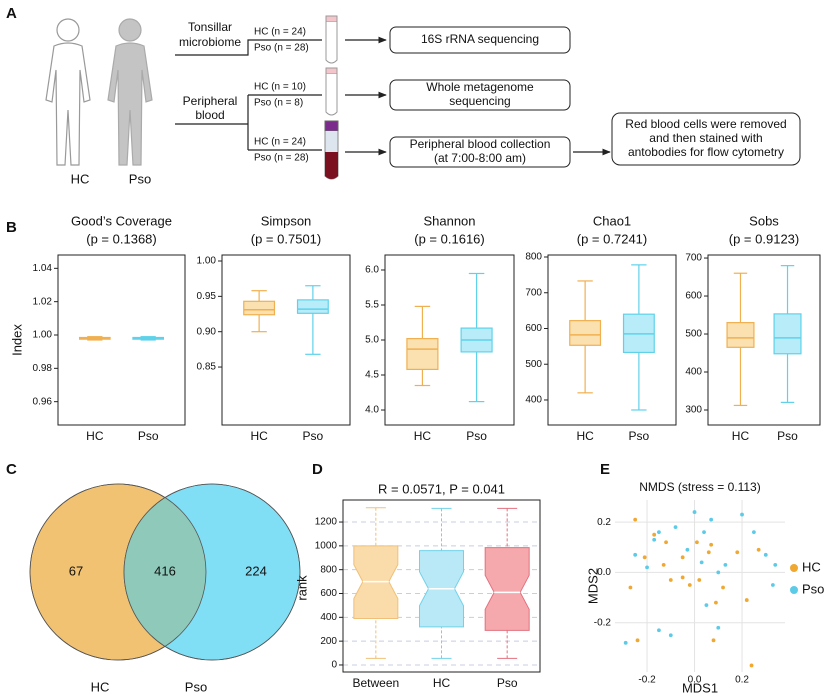 This screenshot has width=830, height=700. I want to click on panel-label: A, so click(11, 13).